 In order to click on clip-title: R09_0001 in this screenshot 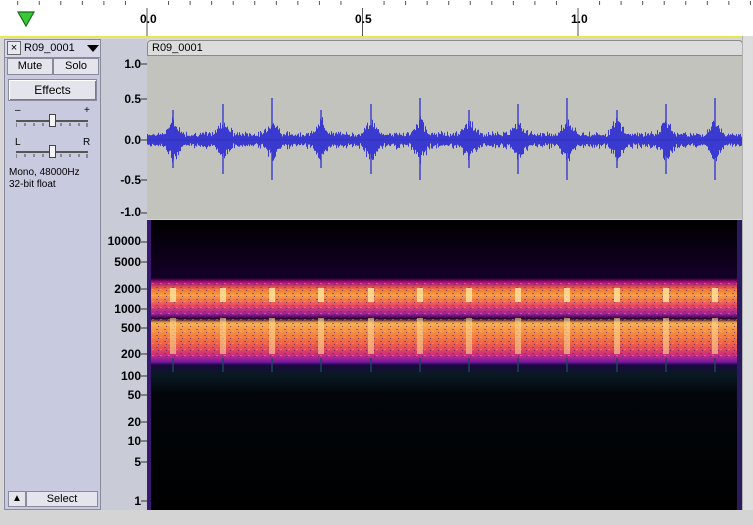, I will do `click(177, 48)`.